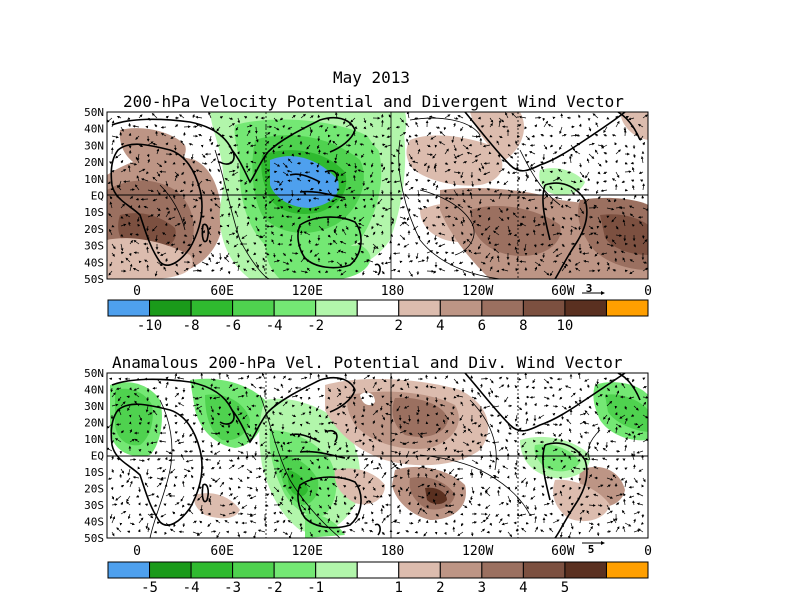  What do you see at coordinates (94, 212) in the screenshot?
I see `top-lat-label: 10S` at bounding box center [94, 212].